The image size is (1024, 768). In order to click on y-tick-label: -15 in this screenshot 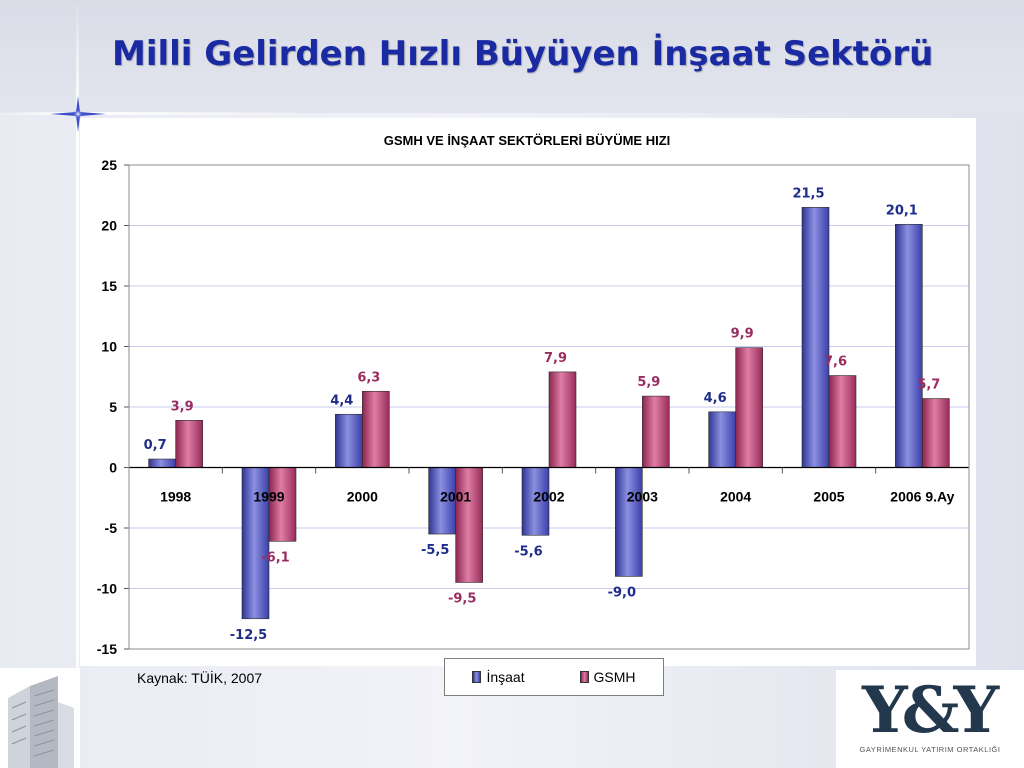, I will do `click(107, 649)`.